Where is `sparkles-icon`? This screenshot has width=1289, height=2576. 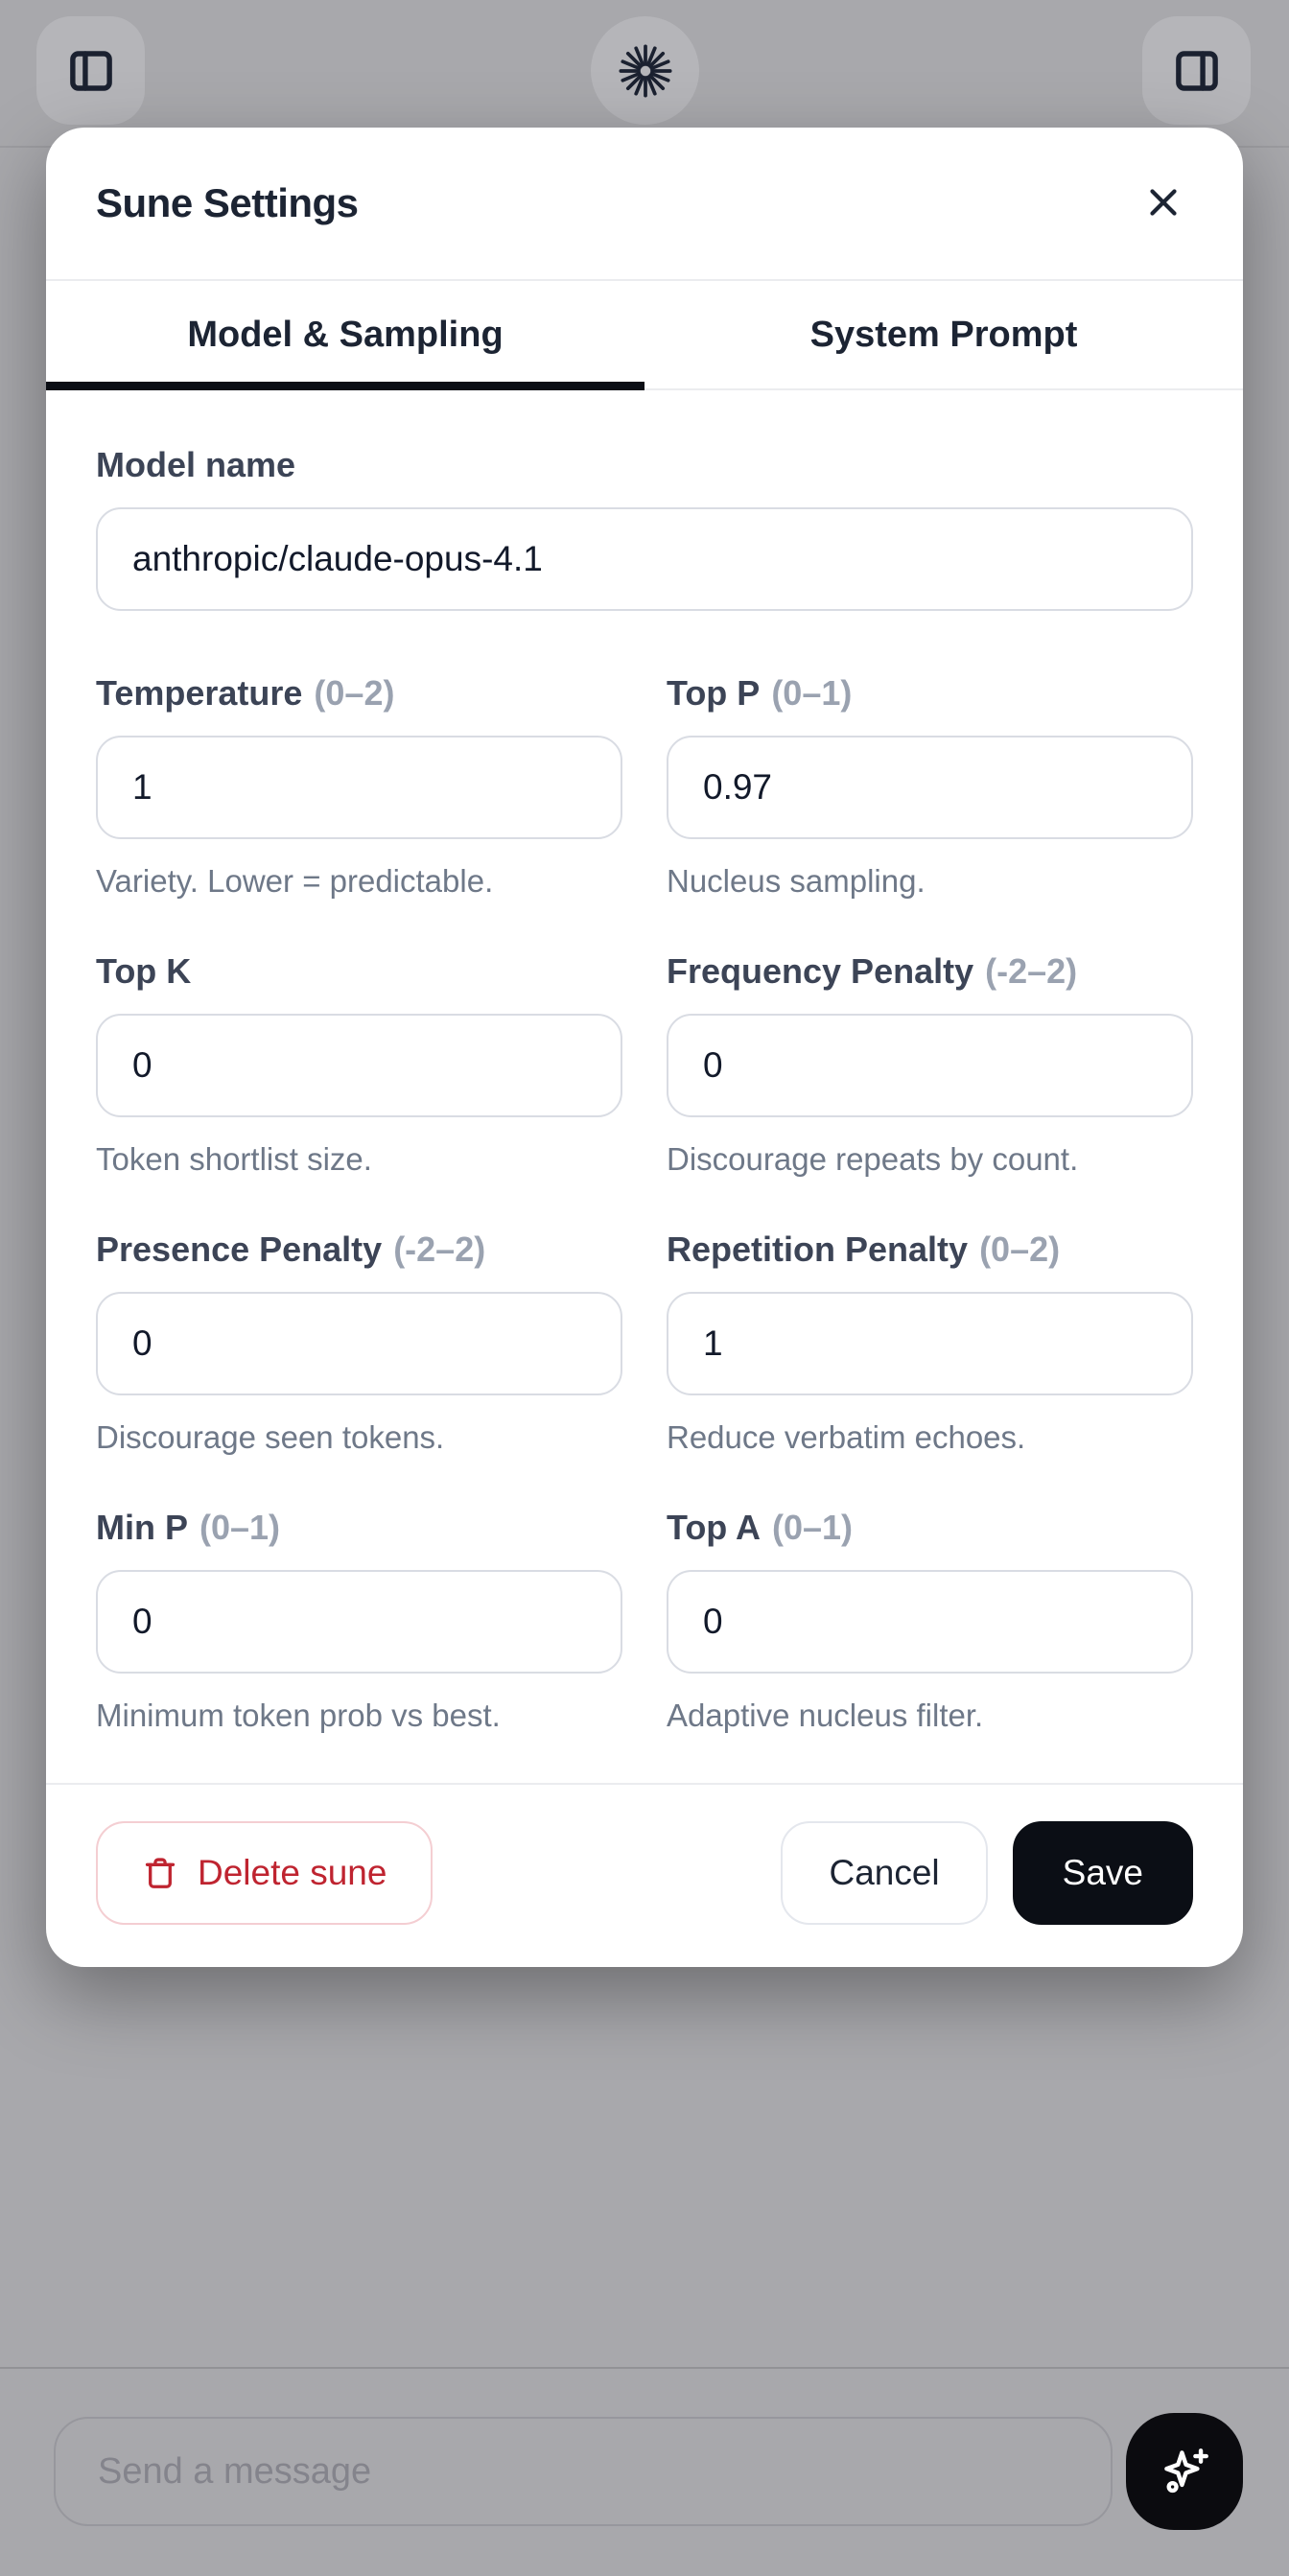
sparkles-icon is located at coordinates (1184, 2472).